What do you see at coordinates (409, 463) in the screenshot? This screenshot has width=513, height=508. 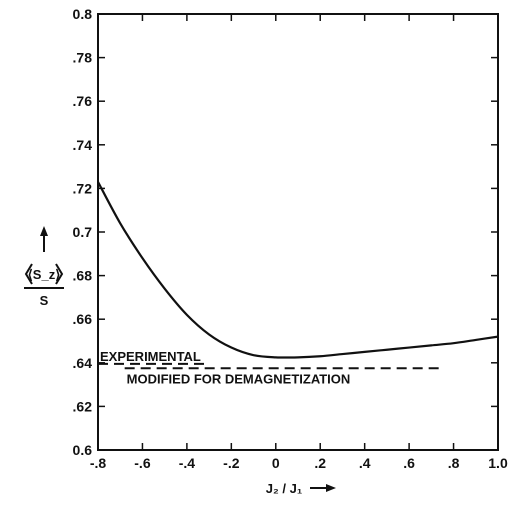 I see `x-tick-label: .6` at bounding box center [409, 463].